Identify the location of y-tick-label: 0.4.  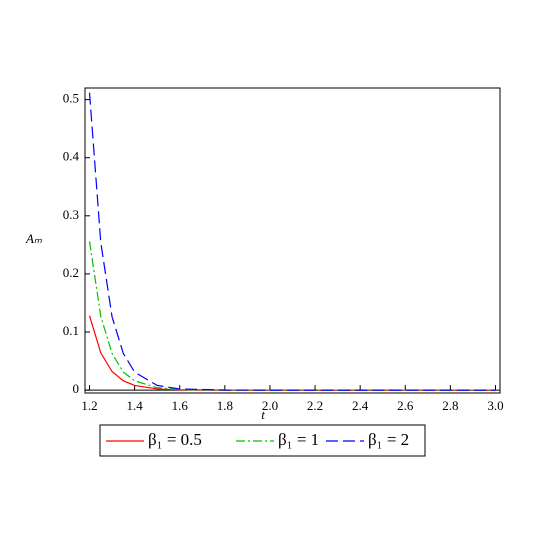
(71, 156).